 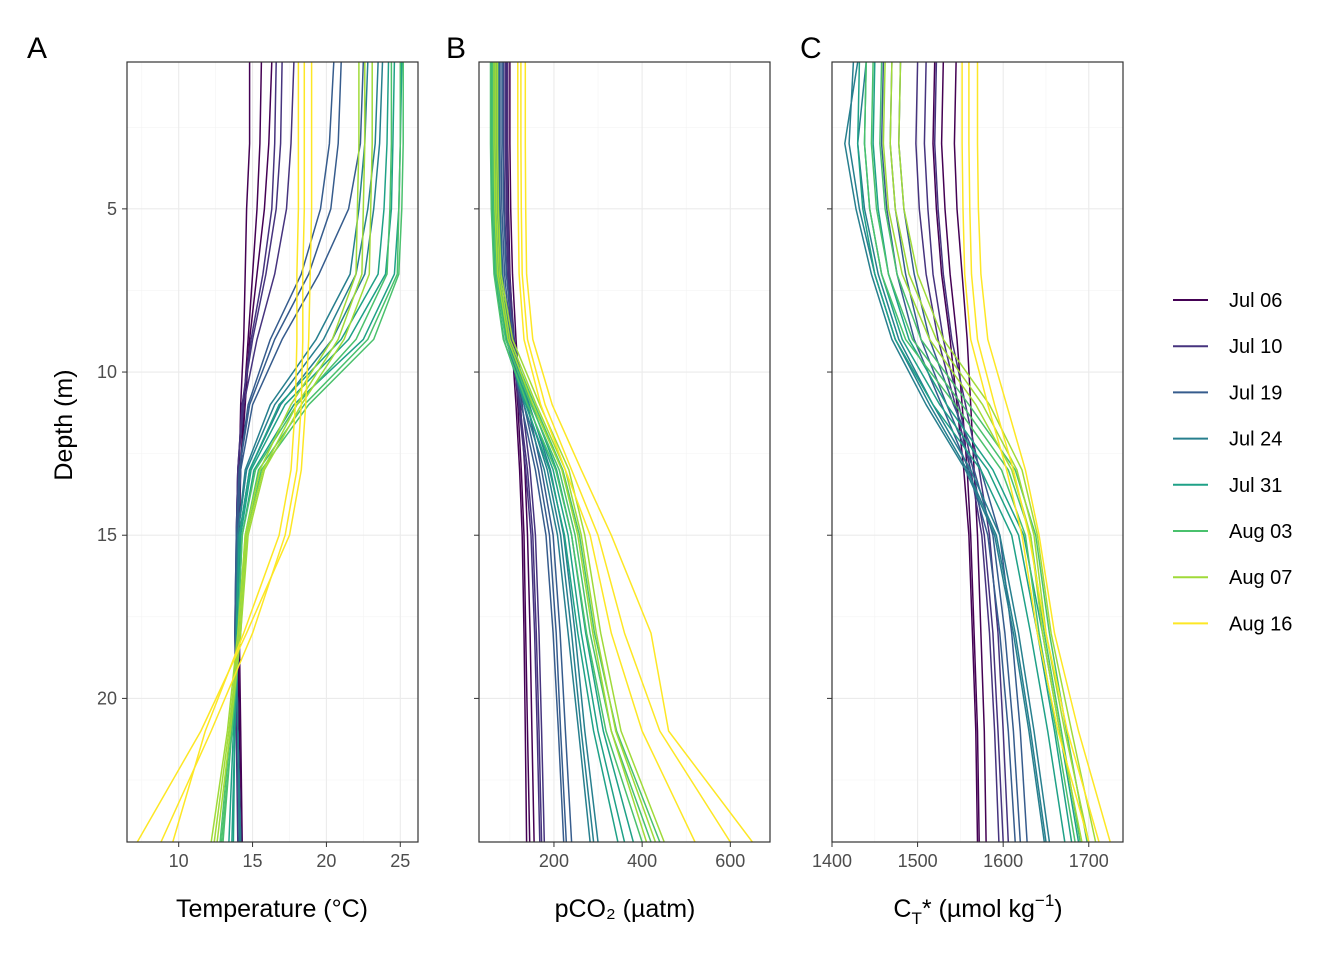 What do you see at coordinates (1255, 486) in the screenshot?
I see `legend-label: Jul 31` at bounding box center [1255, 486].